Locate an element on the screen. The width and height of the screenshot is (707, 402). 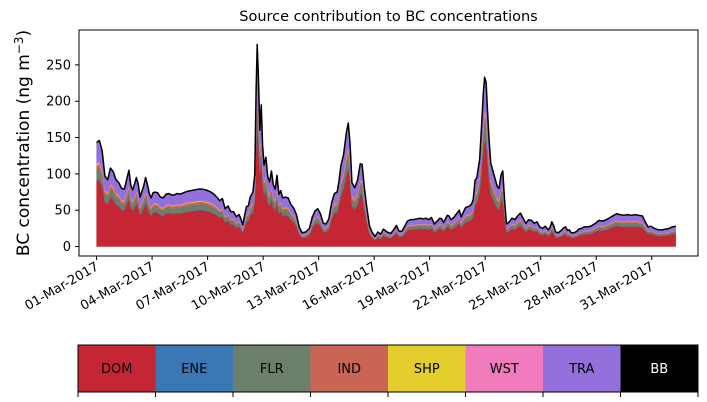
legend-swatch-ene is located at coordinates (194, 368).